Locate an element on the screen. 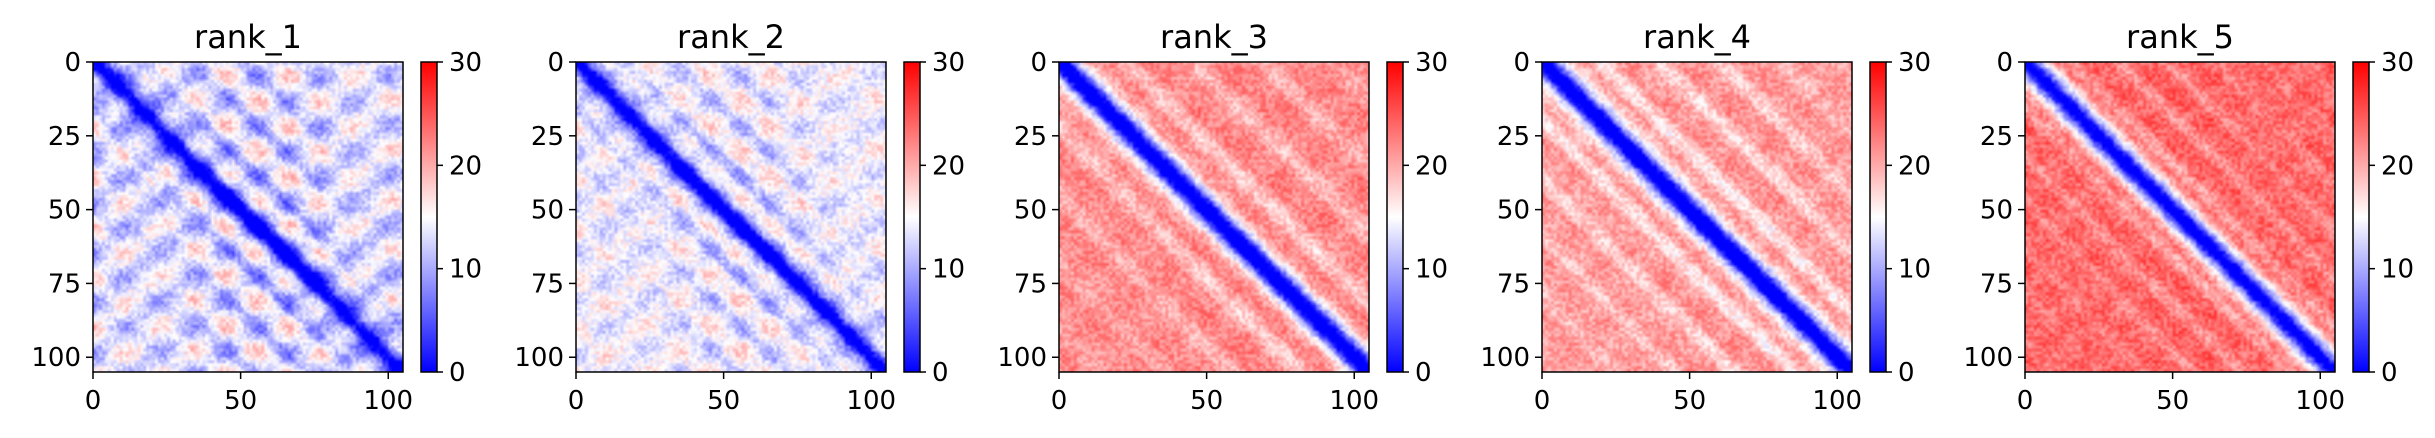  panel-title: rank_5 is located at coordinates (2180, 37).